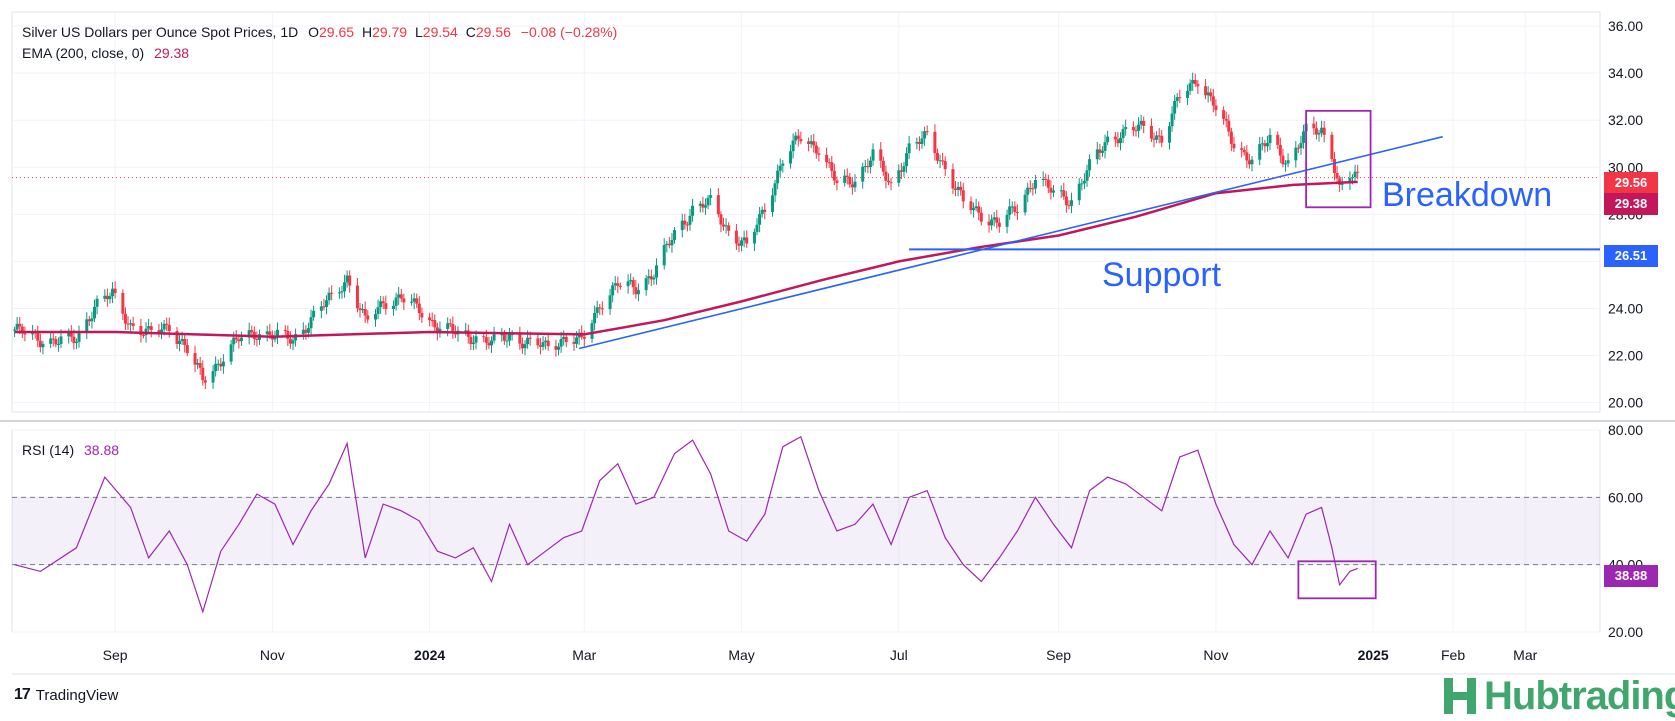 Image resolution: width=1675 pixels, height=721 pixels. What do you see at coordinates (1460, 696) in the screenshot?
I see `hubtrading-logo-icon` at bounding box center [1460, 696].